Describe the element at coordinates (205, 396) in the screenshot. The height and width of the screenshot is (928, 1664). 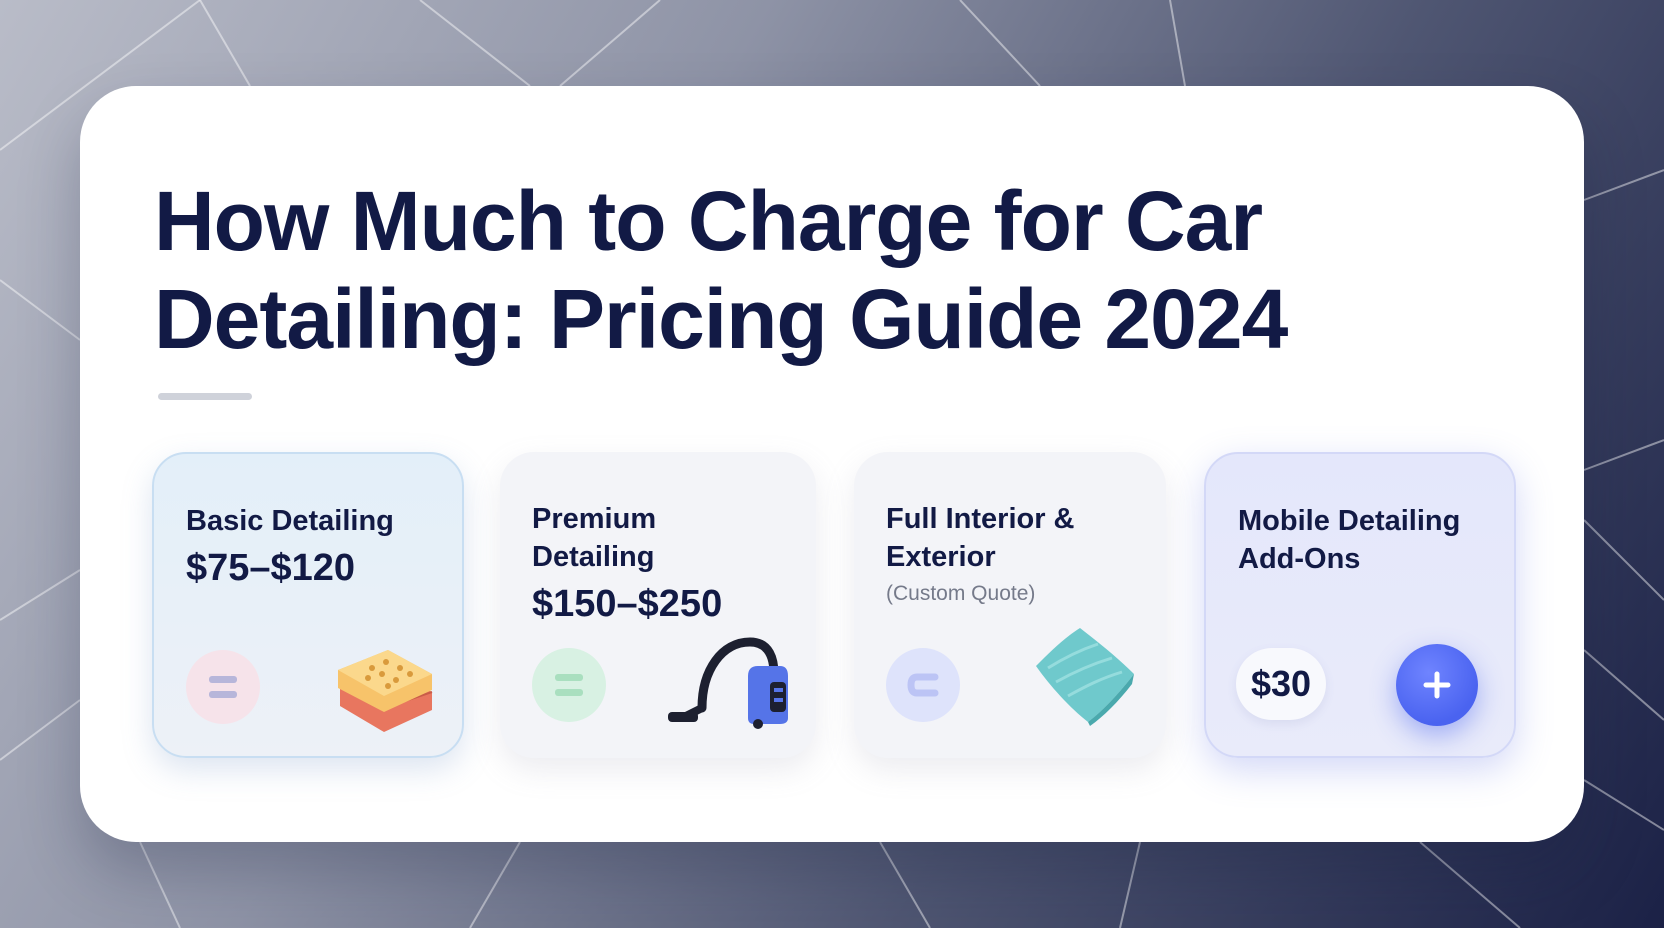
I see `title-divider` at that location.